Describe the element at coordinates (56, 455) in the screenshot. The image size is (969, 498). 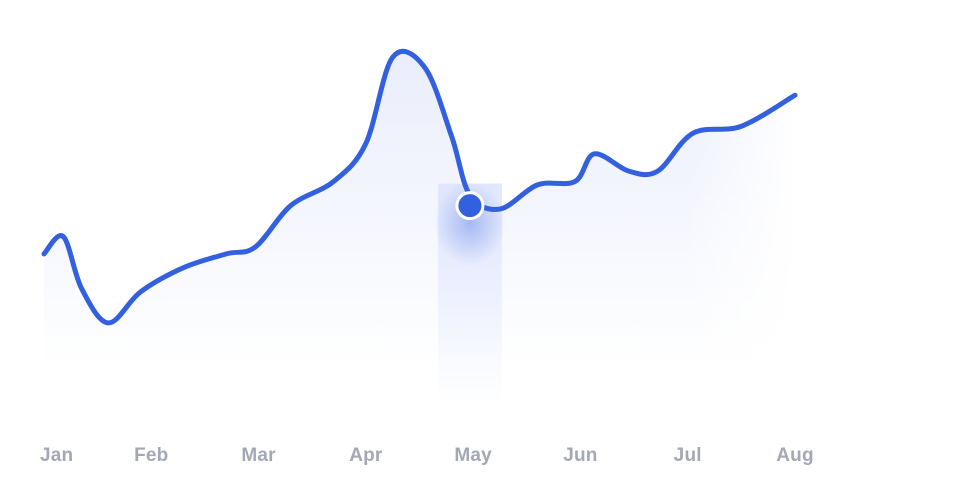
I see `x-tick-label-jan: Jan` at that location.